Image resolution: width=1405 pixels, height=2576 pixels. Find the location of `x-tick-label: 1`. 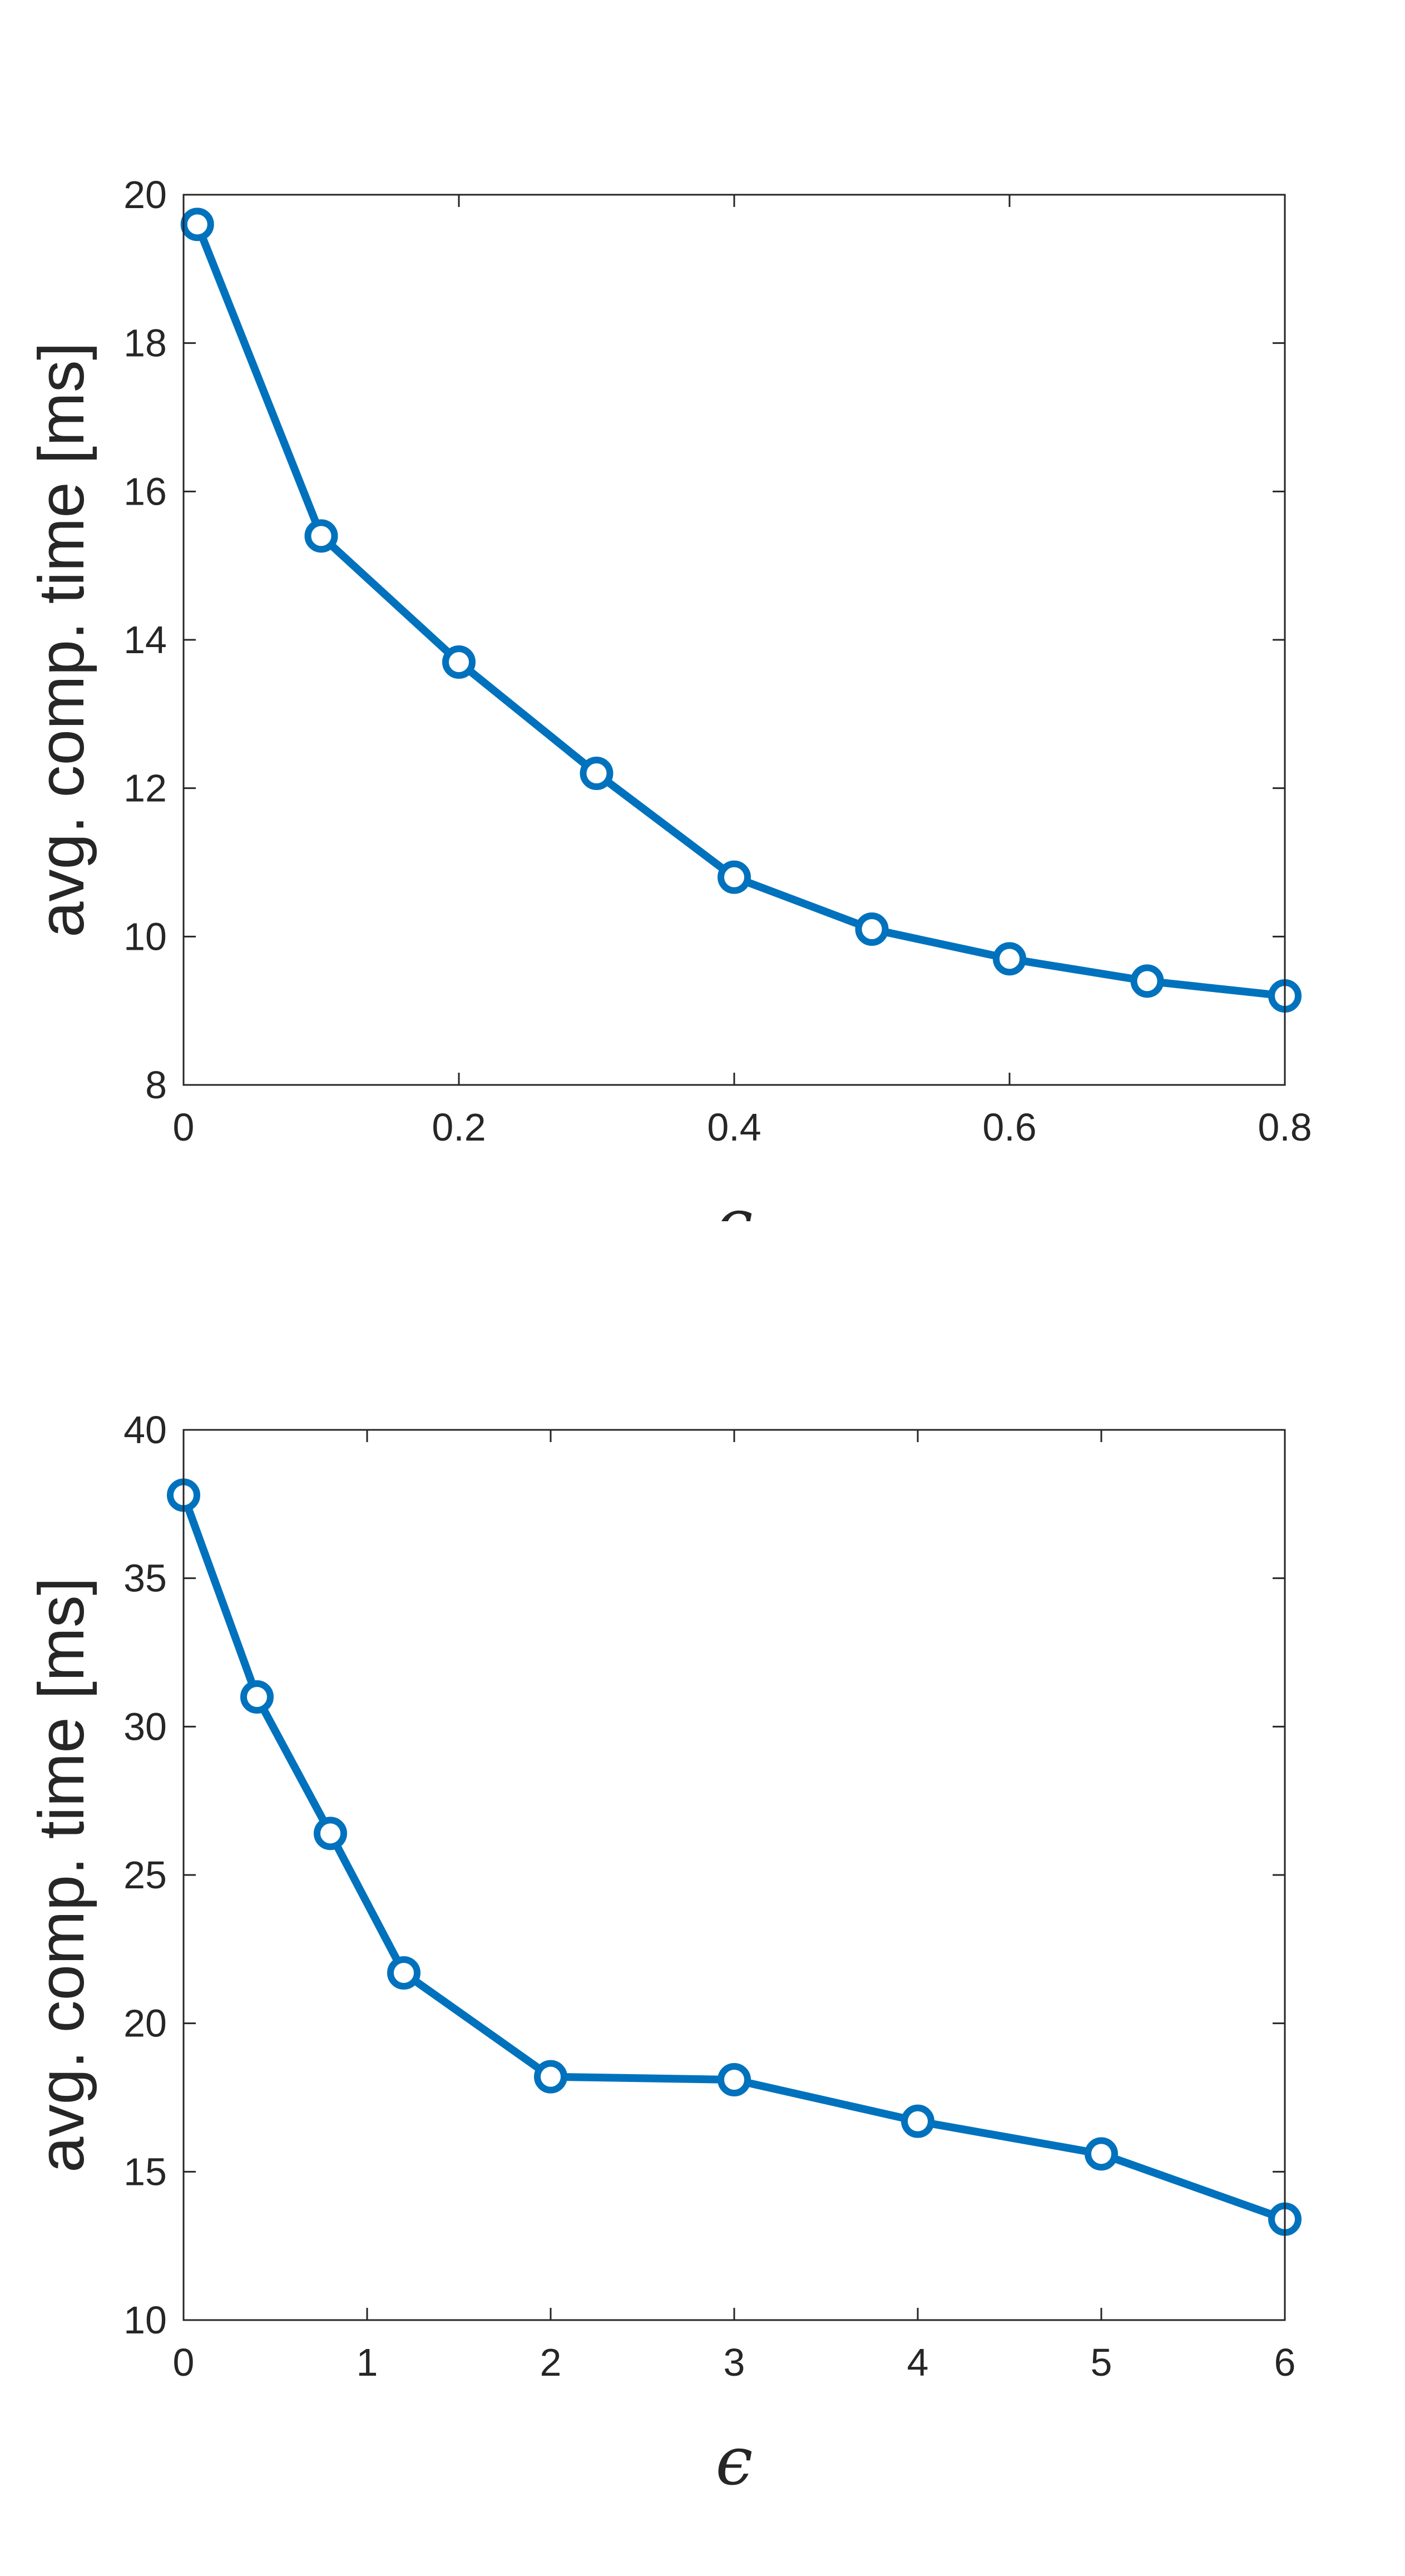

x-tick-label: 1 is located at coordinates (368, 2363).